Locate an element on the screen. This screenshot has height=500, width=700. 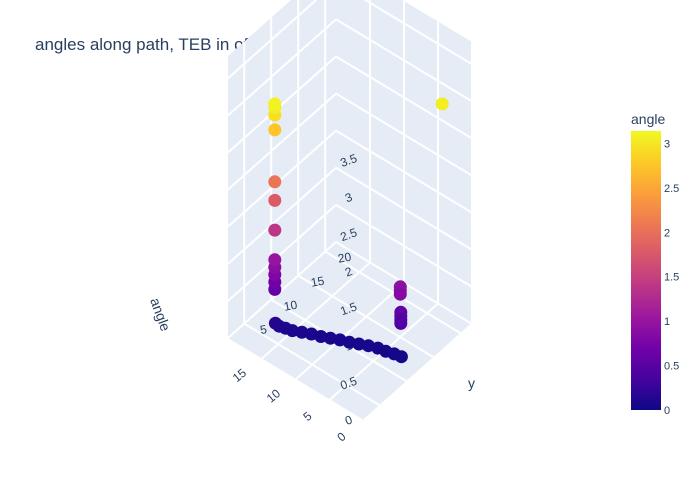
y-tick-label: 10 is located at coordinates (291, 306).